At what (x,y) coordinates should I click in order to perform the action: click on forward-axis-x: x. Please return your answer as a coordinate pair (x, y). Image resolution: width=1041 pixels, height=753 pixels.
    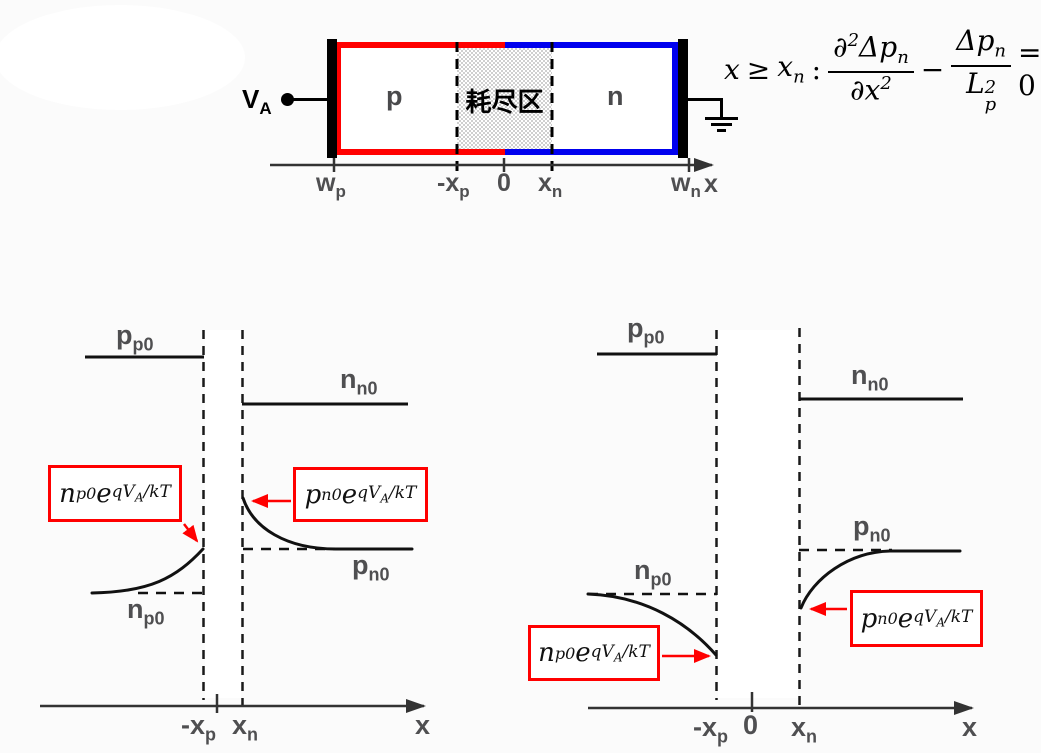
    Looking at the image, I should click on (423, 725).